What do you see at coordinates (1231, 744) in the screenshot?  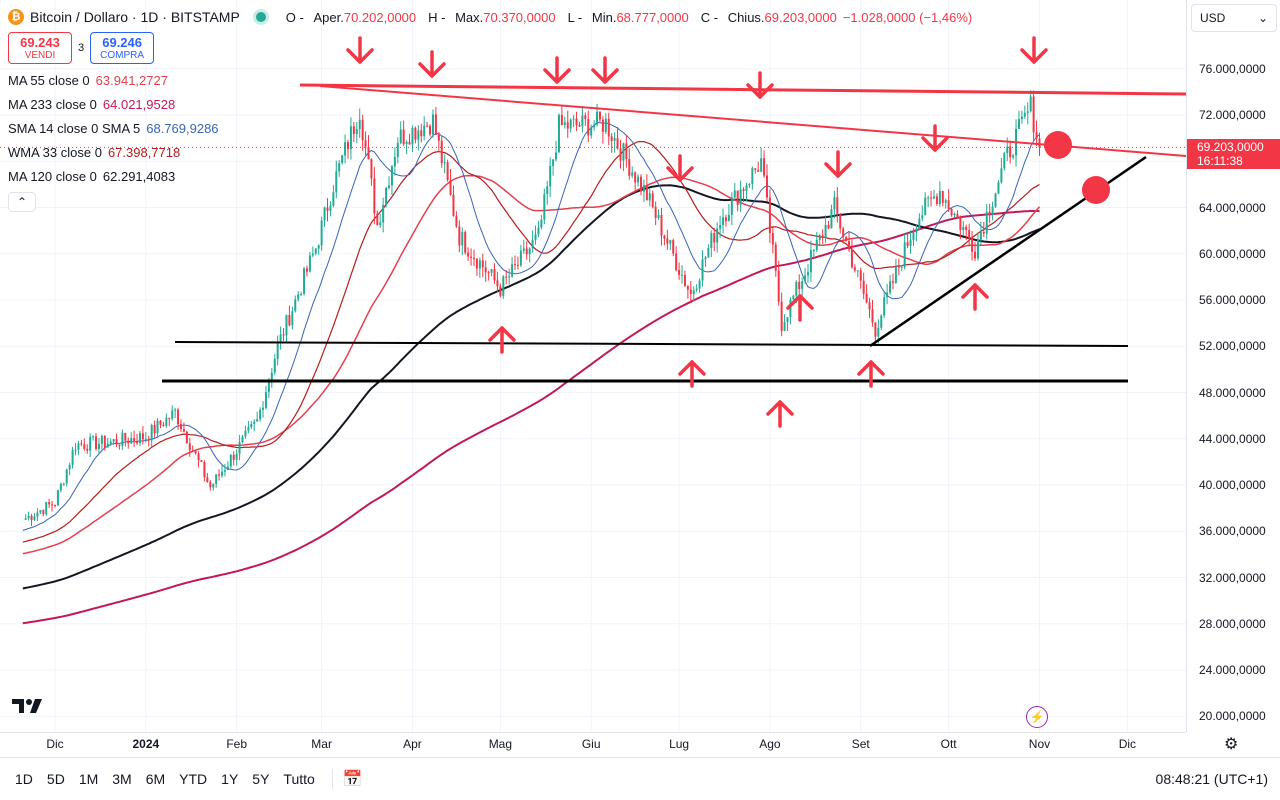 I see `settings-gear-icon: ⚙` at bounding box center [1231, 744].